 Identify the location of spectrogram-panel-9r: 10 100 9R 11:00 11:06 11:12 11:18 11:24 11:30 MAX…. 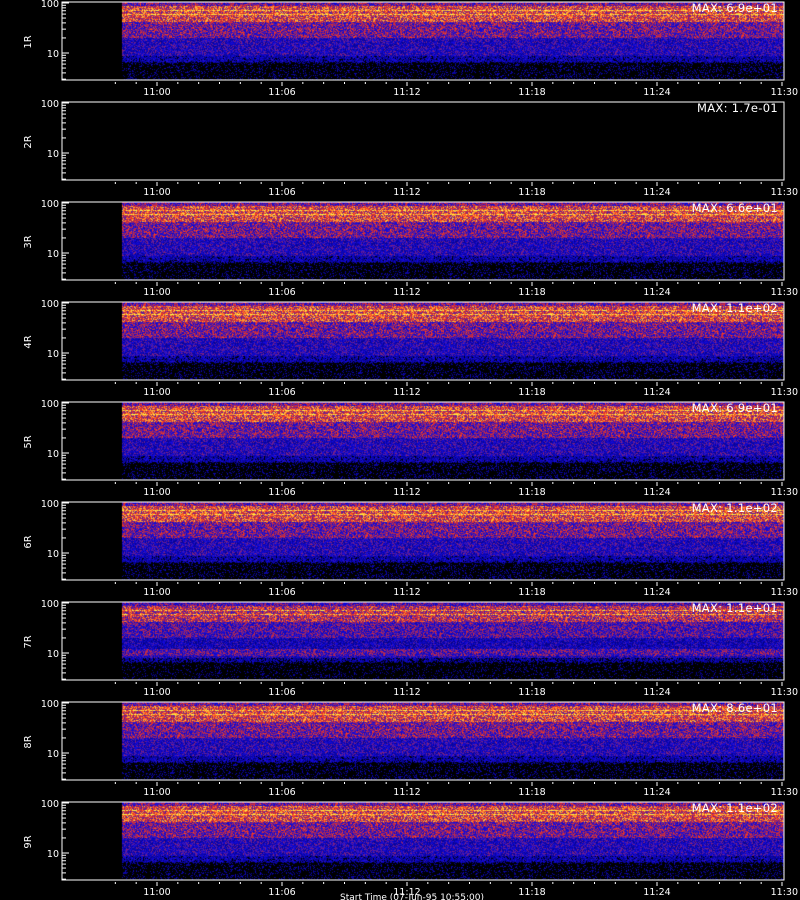
(400, 850).